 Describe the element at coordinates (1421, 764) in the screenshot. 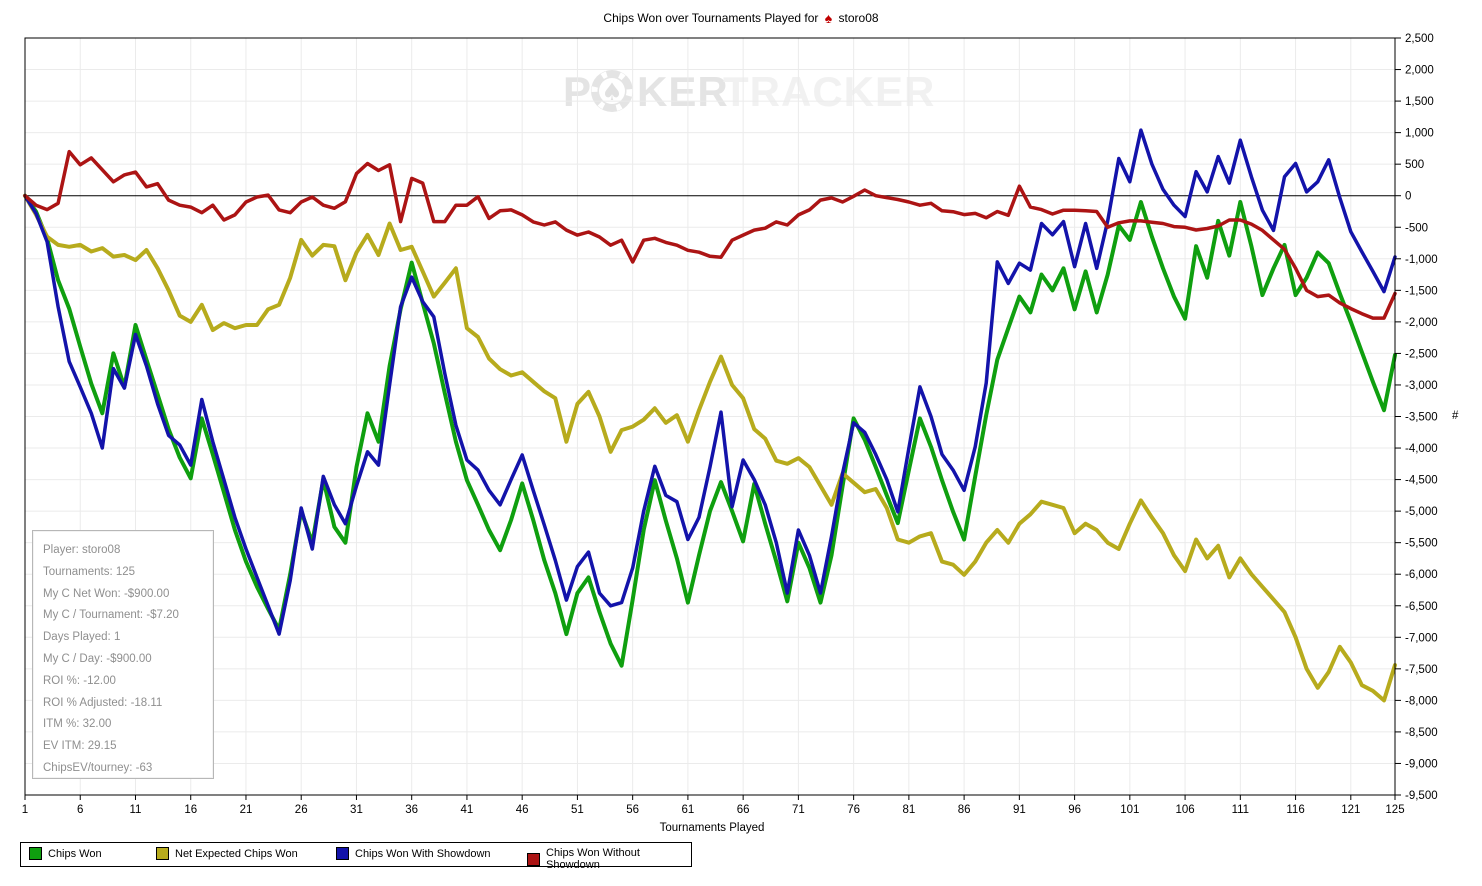

I see `svg-text: -9,000` at that location.